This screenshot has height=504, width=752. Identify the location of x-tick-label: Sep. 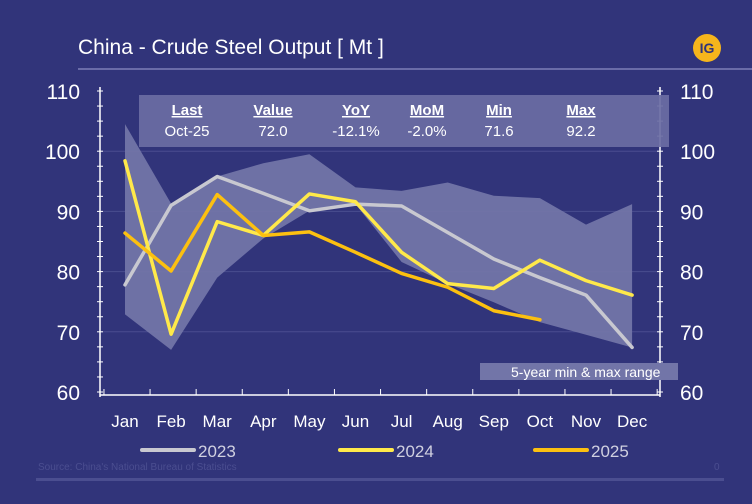
(494, 421).